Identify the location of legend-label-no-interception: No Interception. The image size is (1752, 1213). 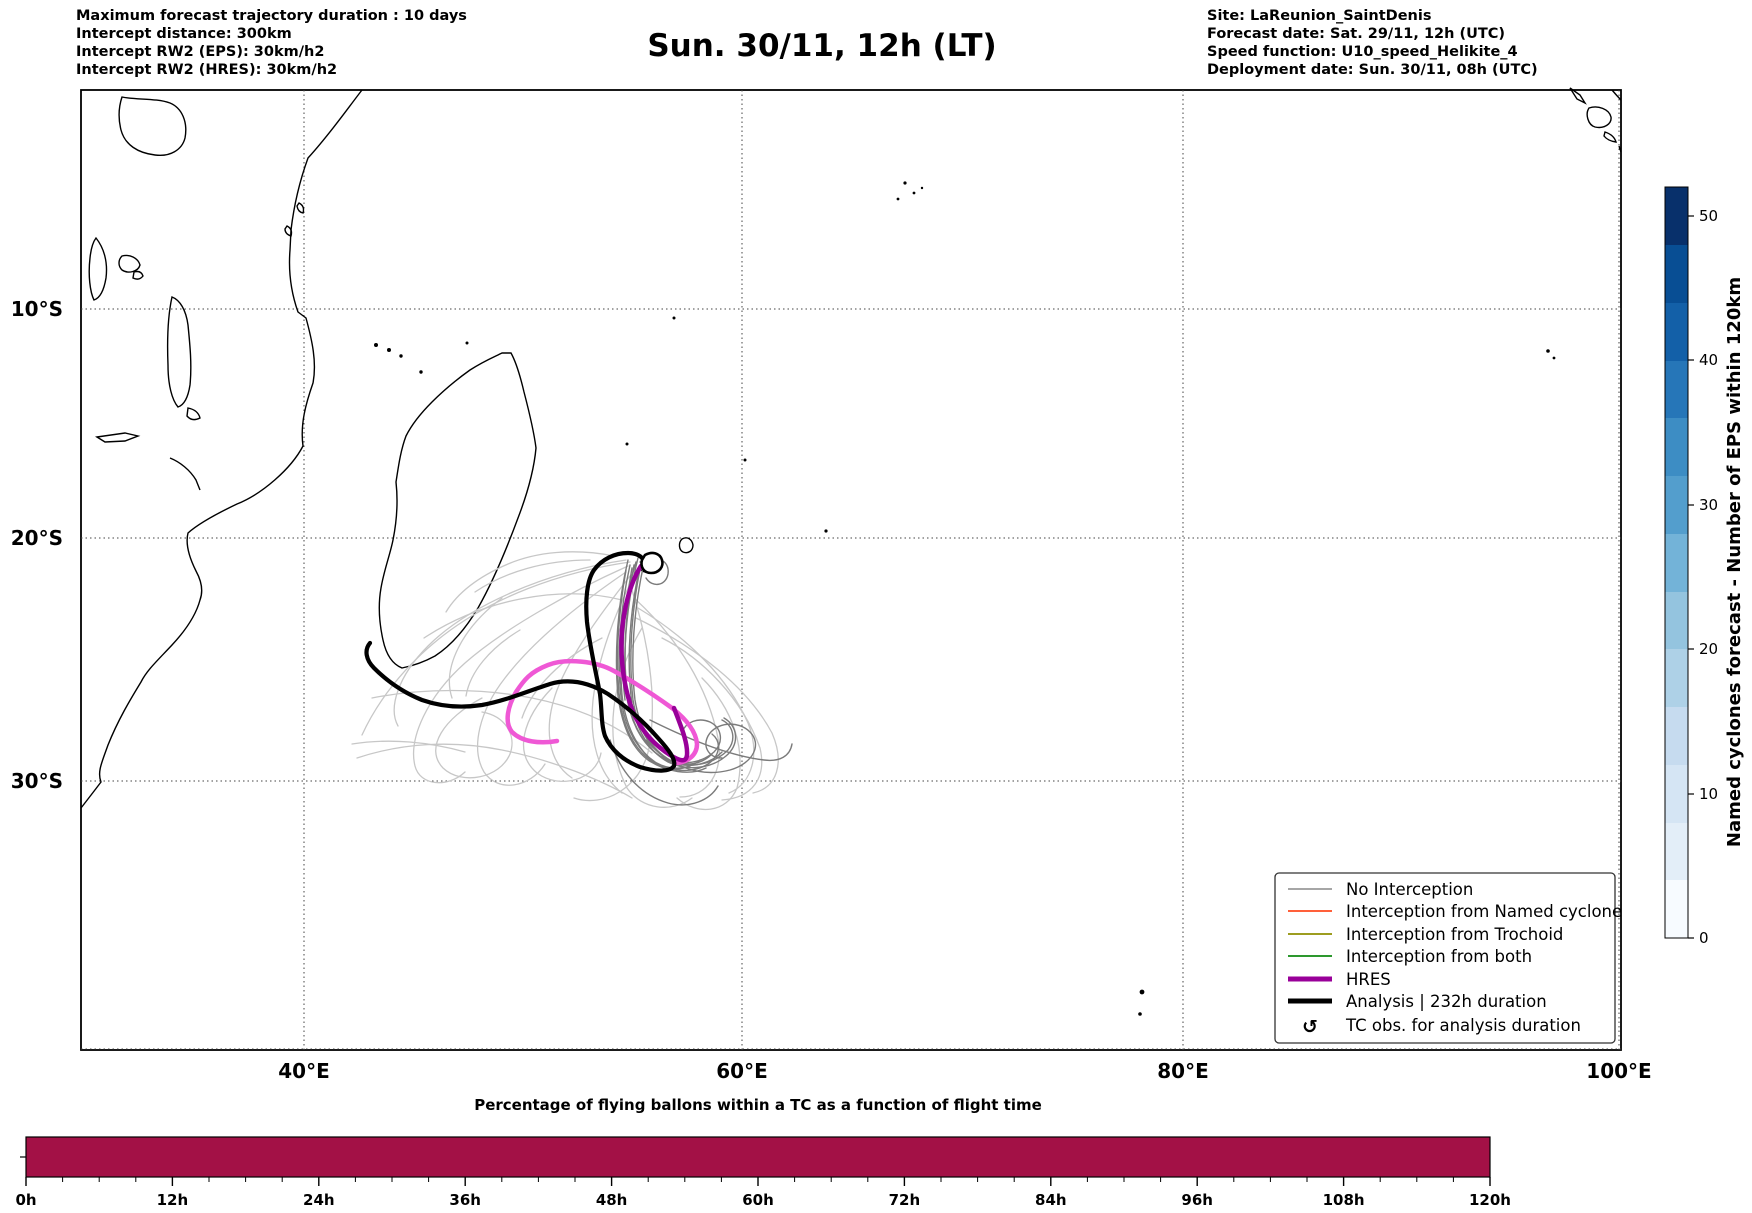
(1409, 889).